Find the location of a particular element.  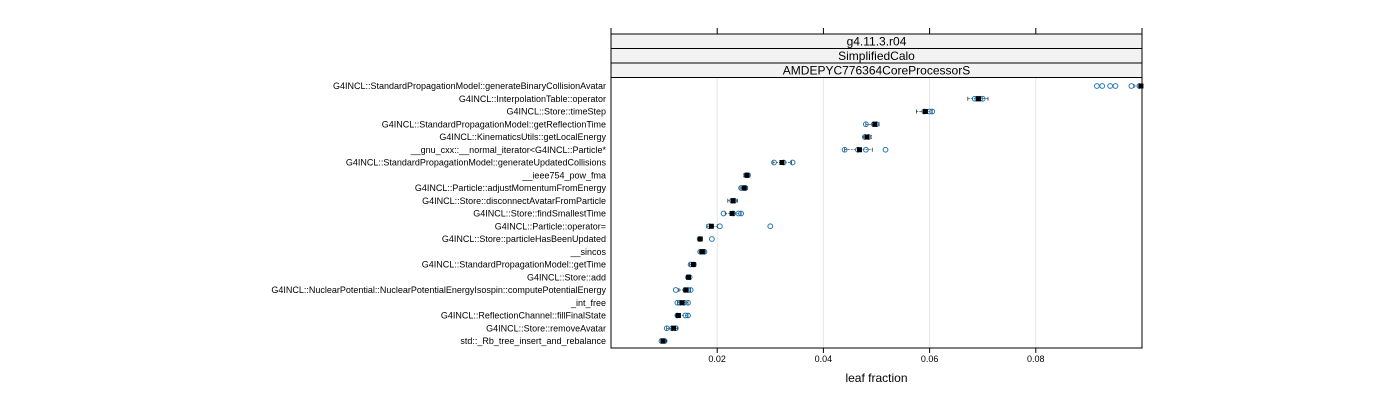

x-axis-title: leaf fraction is located at coordinates (876, 378).